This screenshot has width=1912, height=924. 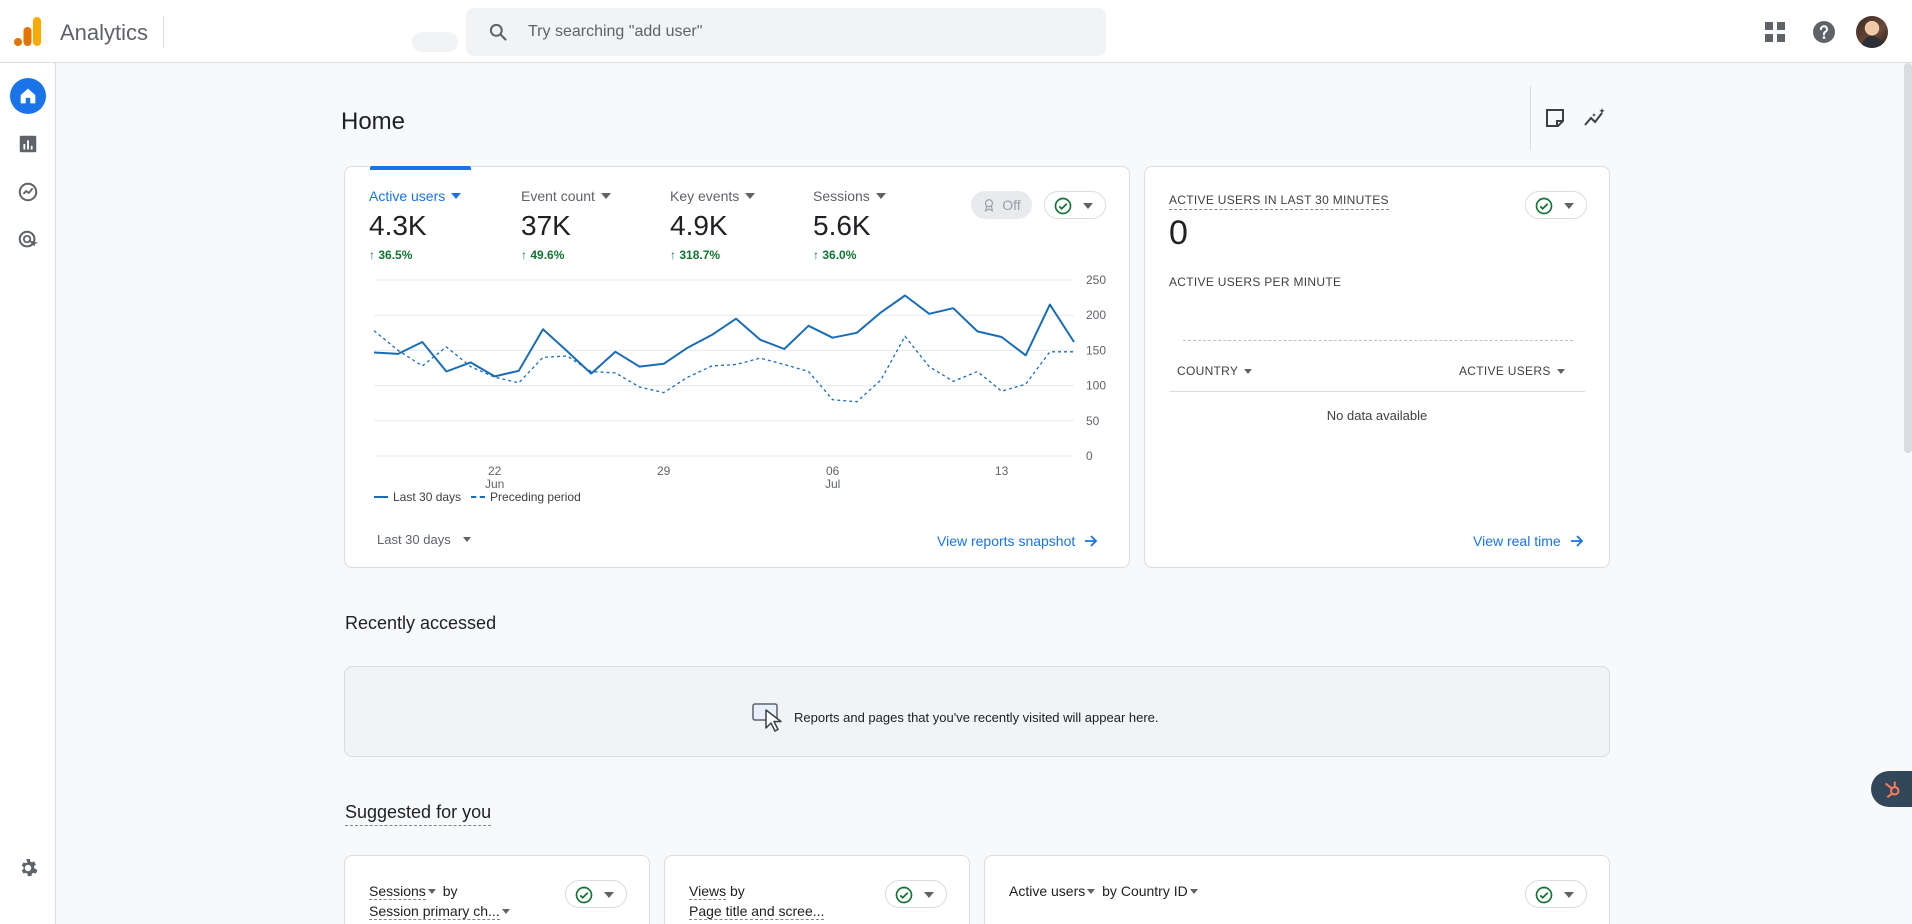 I want to click on x-tick-label: 13, so click(x=1002, y=471).